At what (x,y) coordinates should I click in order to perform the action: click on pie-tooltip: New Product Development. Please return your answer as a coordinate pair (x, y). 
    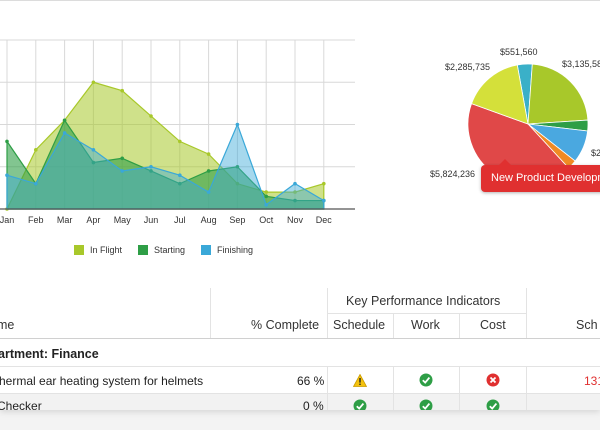
    Looking at the image, I should click on (540, 175).